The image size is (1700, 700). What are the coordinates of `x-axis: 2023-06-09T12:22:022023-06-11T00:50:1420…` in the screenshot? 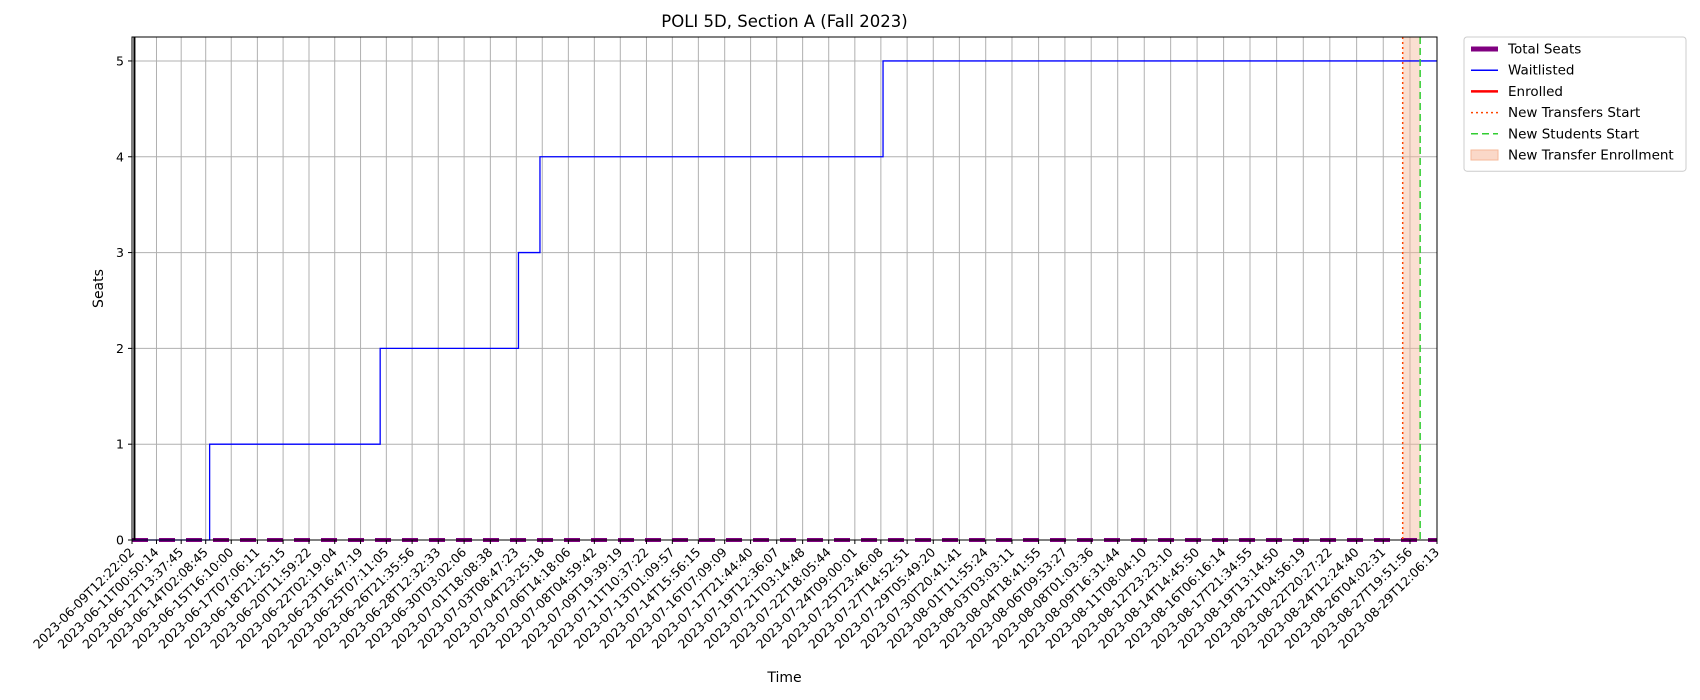 It's located at (736, 596).